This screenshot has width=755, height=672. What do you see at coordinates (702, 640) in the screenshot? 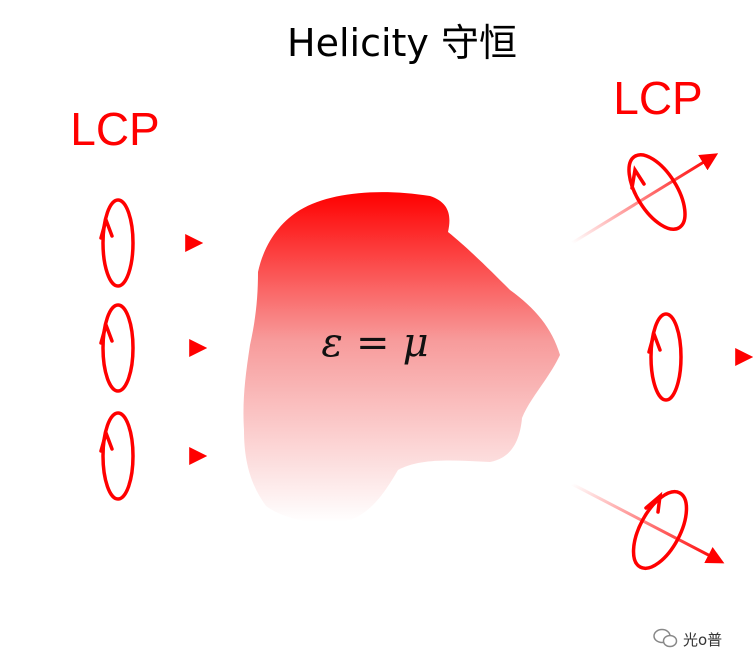
I see `watermark-text: 光o普` at bounding box center [702, 640].